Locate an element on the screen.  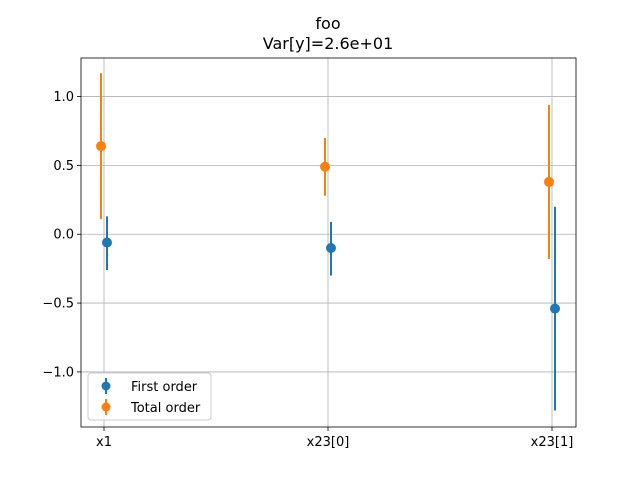
y-tick-label: −0.5 is located at coordinates (58, 304).